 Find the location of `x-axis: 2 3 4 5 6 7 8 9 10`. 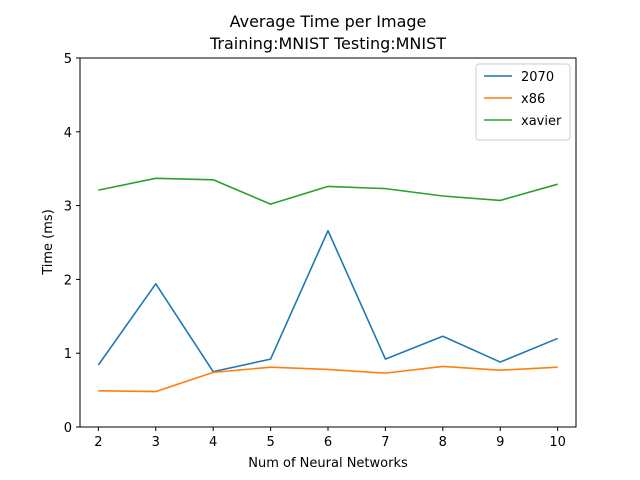

x-axis: 2 3 4 5 6 7 8 9 10 is located at coordinates (330, 438).